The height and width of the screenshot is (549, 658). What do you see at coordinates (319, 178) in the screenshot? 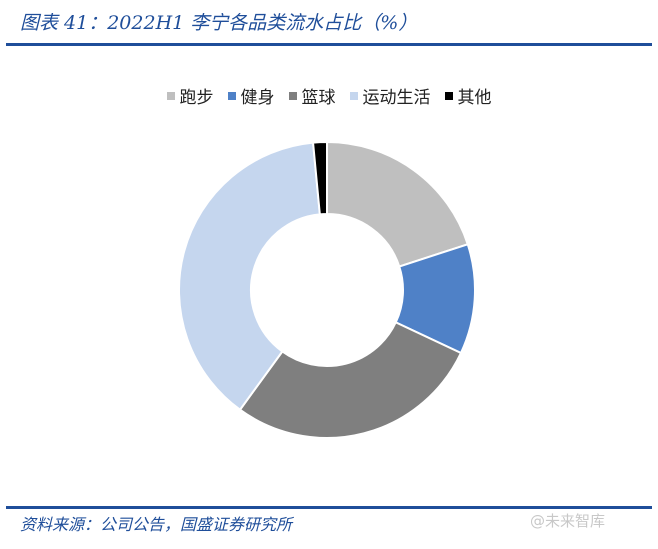
I see `donut-slice-其他` at bounding box center [319, 178].